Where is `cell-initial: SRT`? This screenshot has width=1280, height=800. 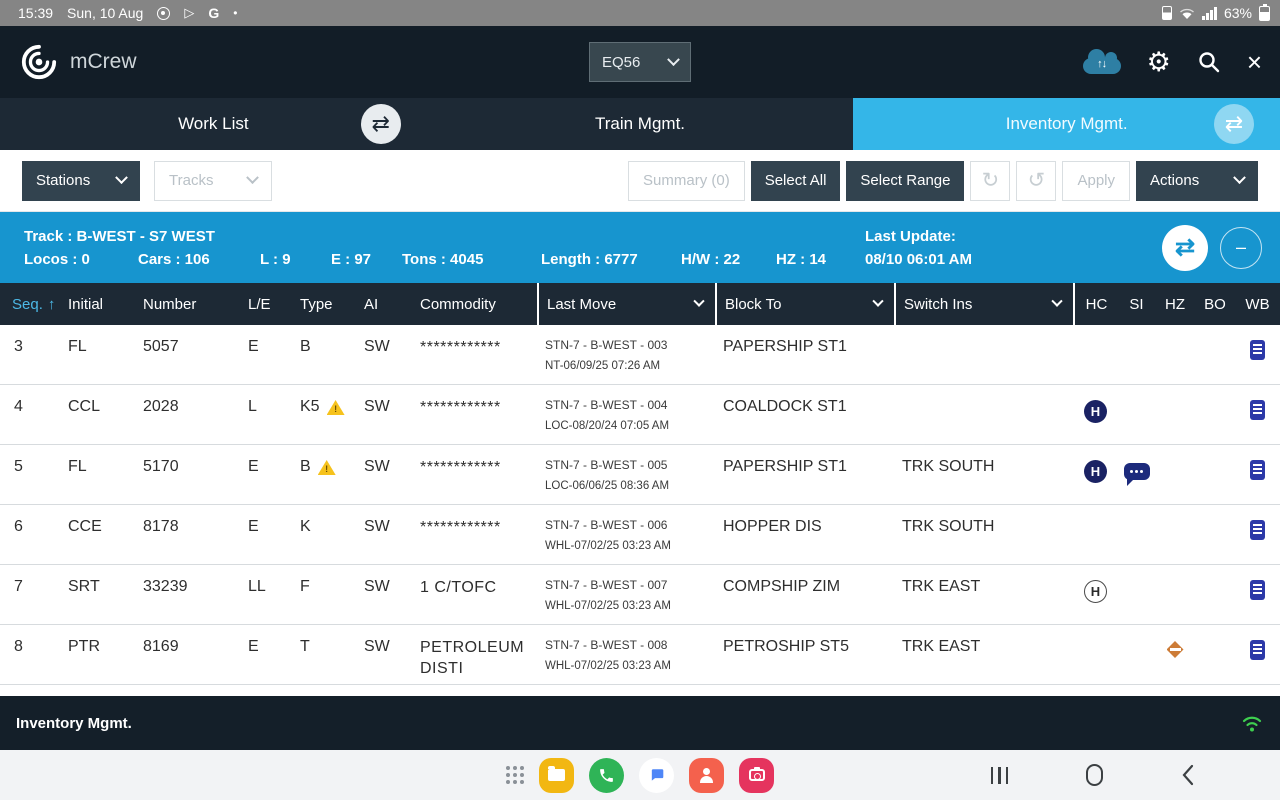 cell-initial: SRT is located at coordinates (84, 586).